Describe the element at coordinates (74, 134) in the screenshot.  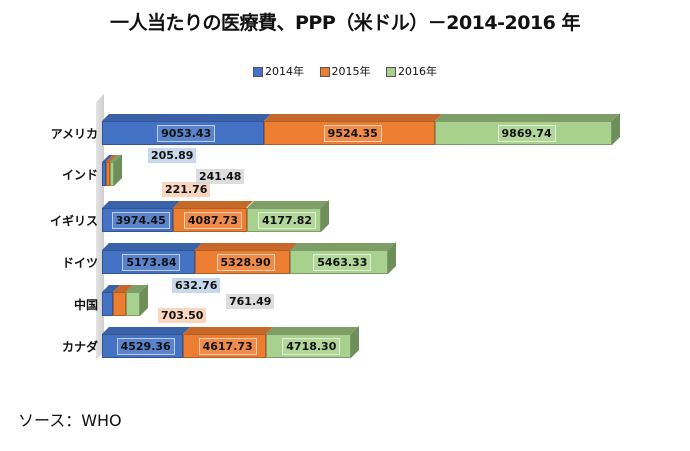
I see `category-label-usa: アメリカ` at that location.